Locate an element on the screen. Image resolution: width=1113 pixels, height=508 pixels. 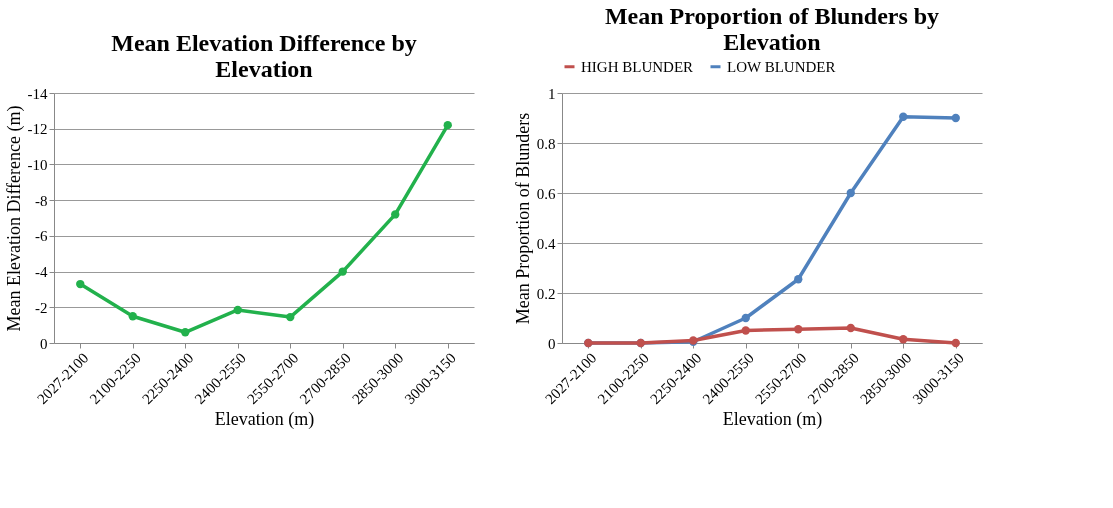
legend-label: HIGH BLUNDER is located at coordinates (637, 66).